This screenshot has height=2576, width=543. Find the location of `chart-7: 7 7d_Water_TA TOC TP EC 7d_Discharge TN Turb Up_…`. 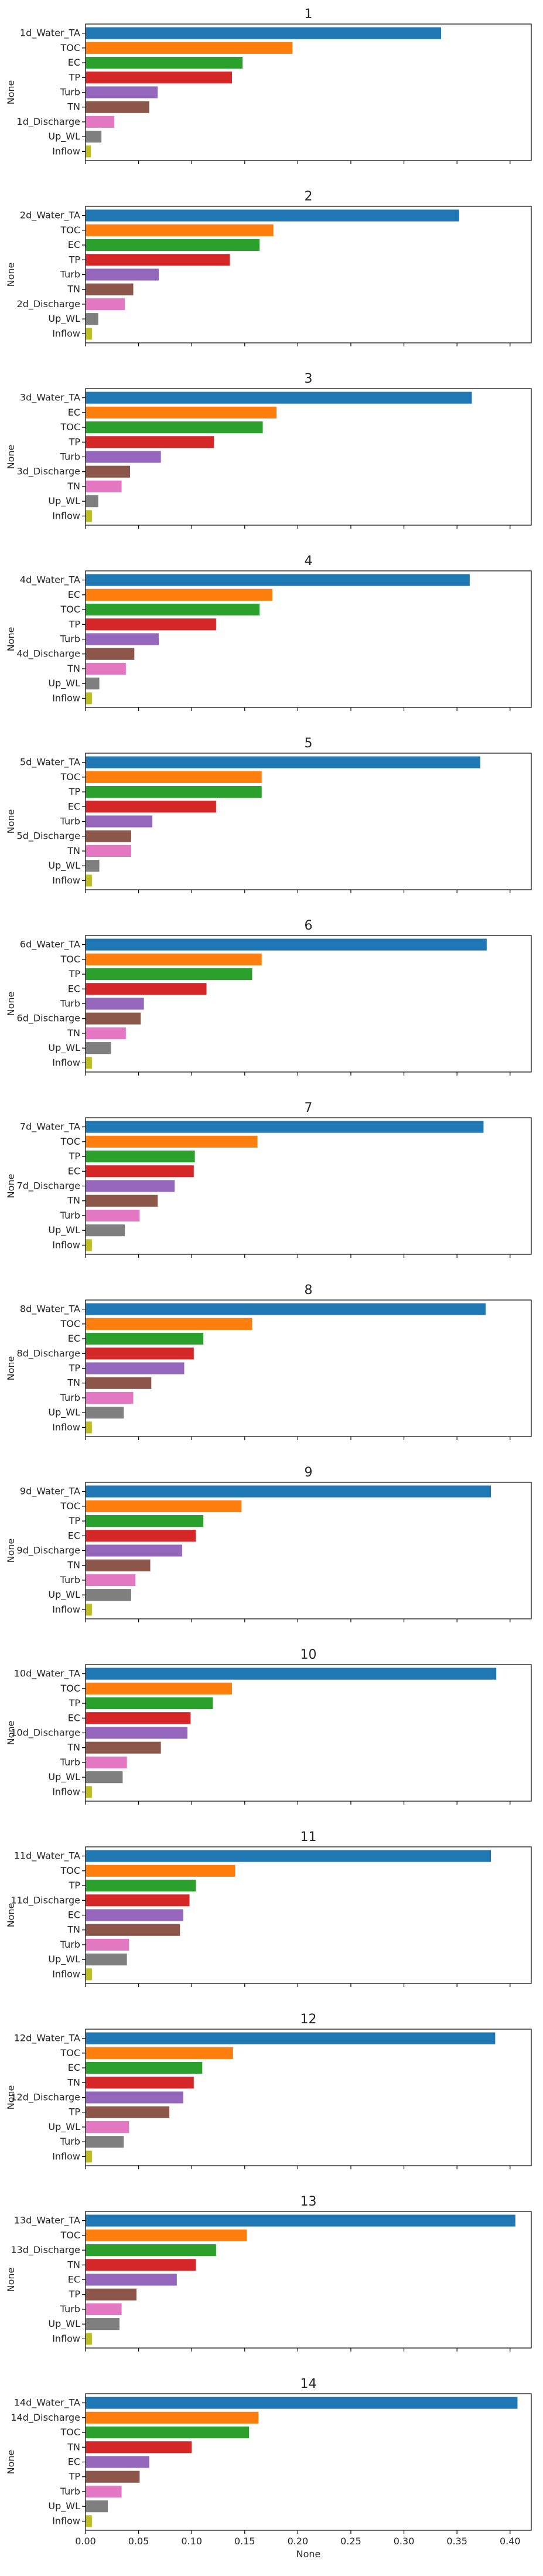

chart-7: 7 7d_Water_TA TOC TP EC 7d_Discharge TN Turb Up_… is located at coordinates (268, 1179).